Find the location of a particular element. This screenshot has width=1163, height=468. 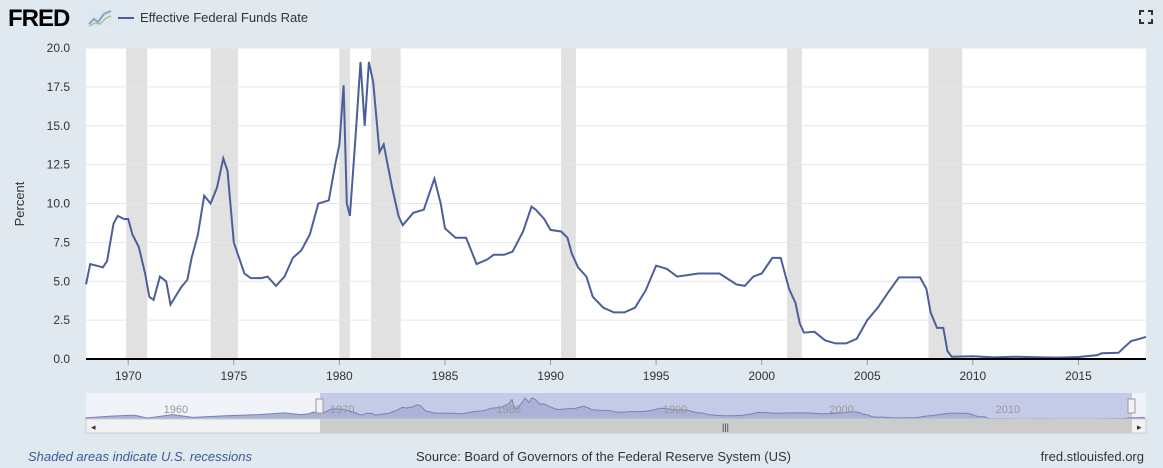

navigator-year-label: 2000 is located at coordinates (841, 410).